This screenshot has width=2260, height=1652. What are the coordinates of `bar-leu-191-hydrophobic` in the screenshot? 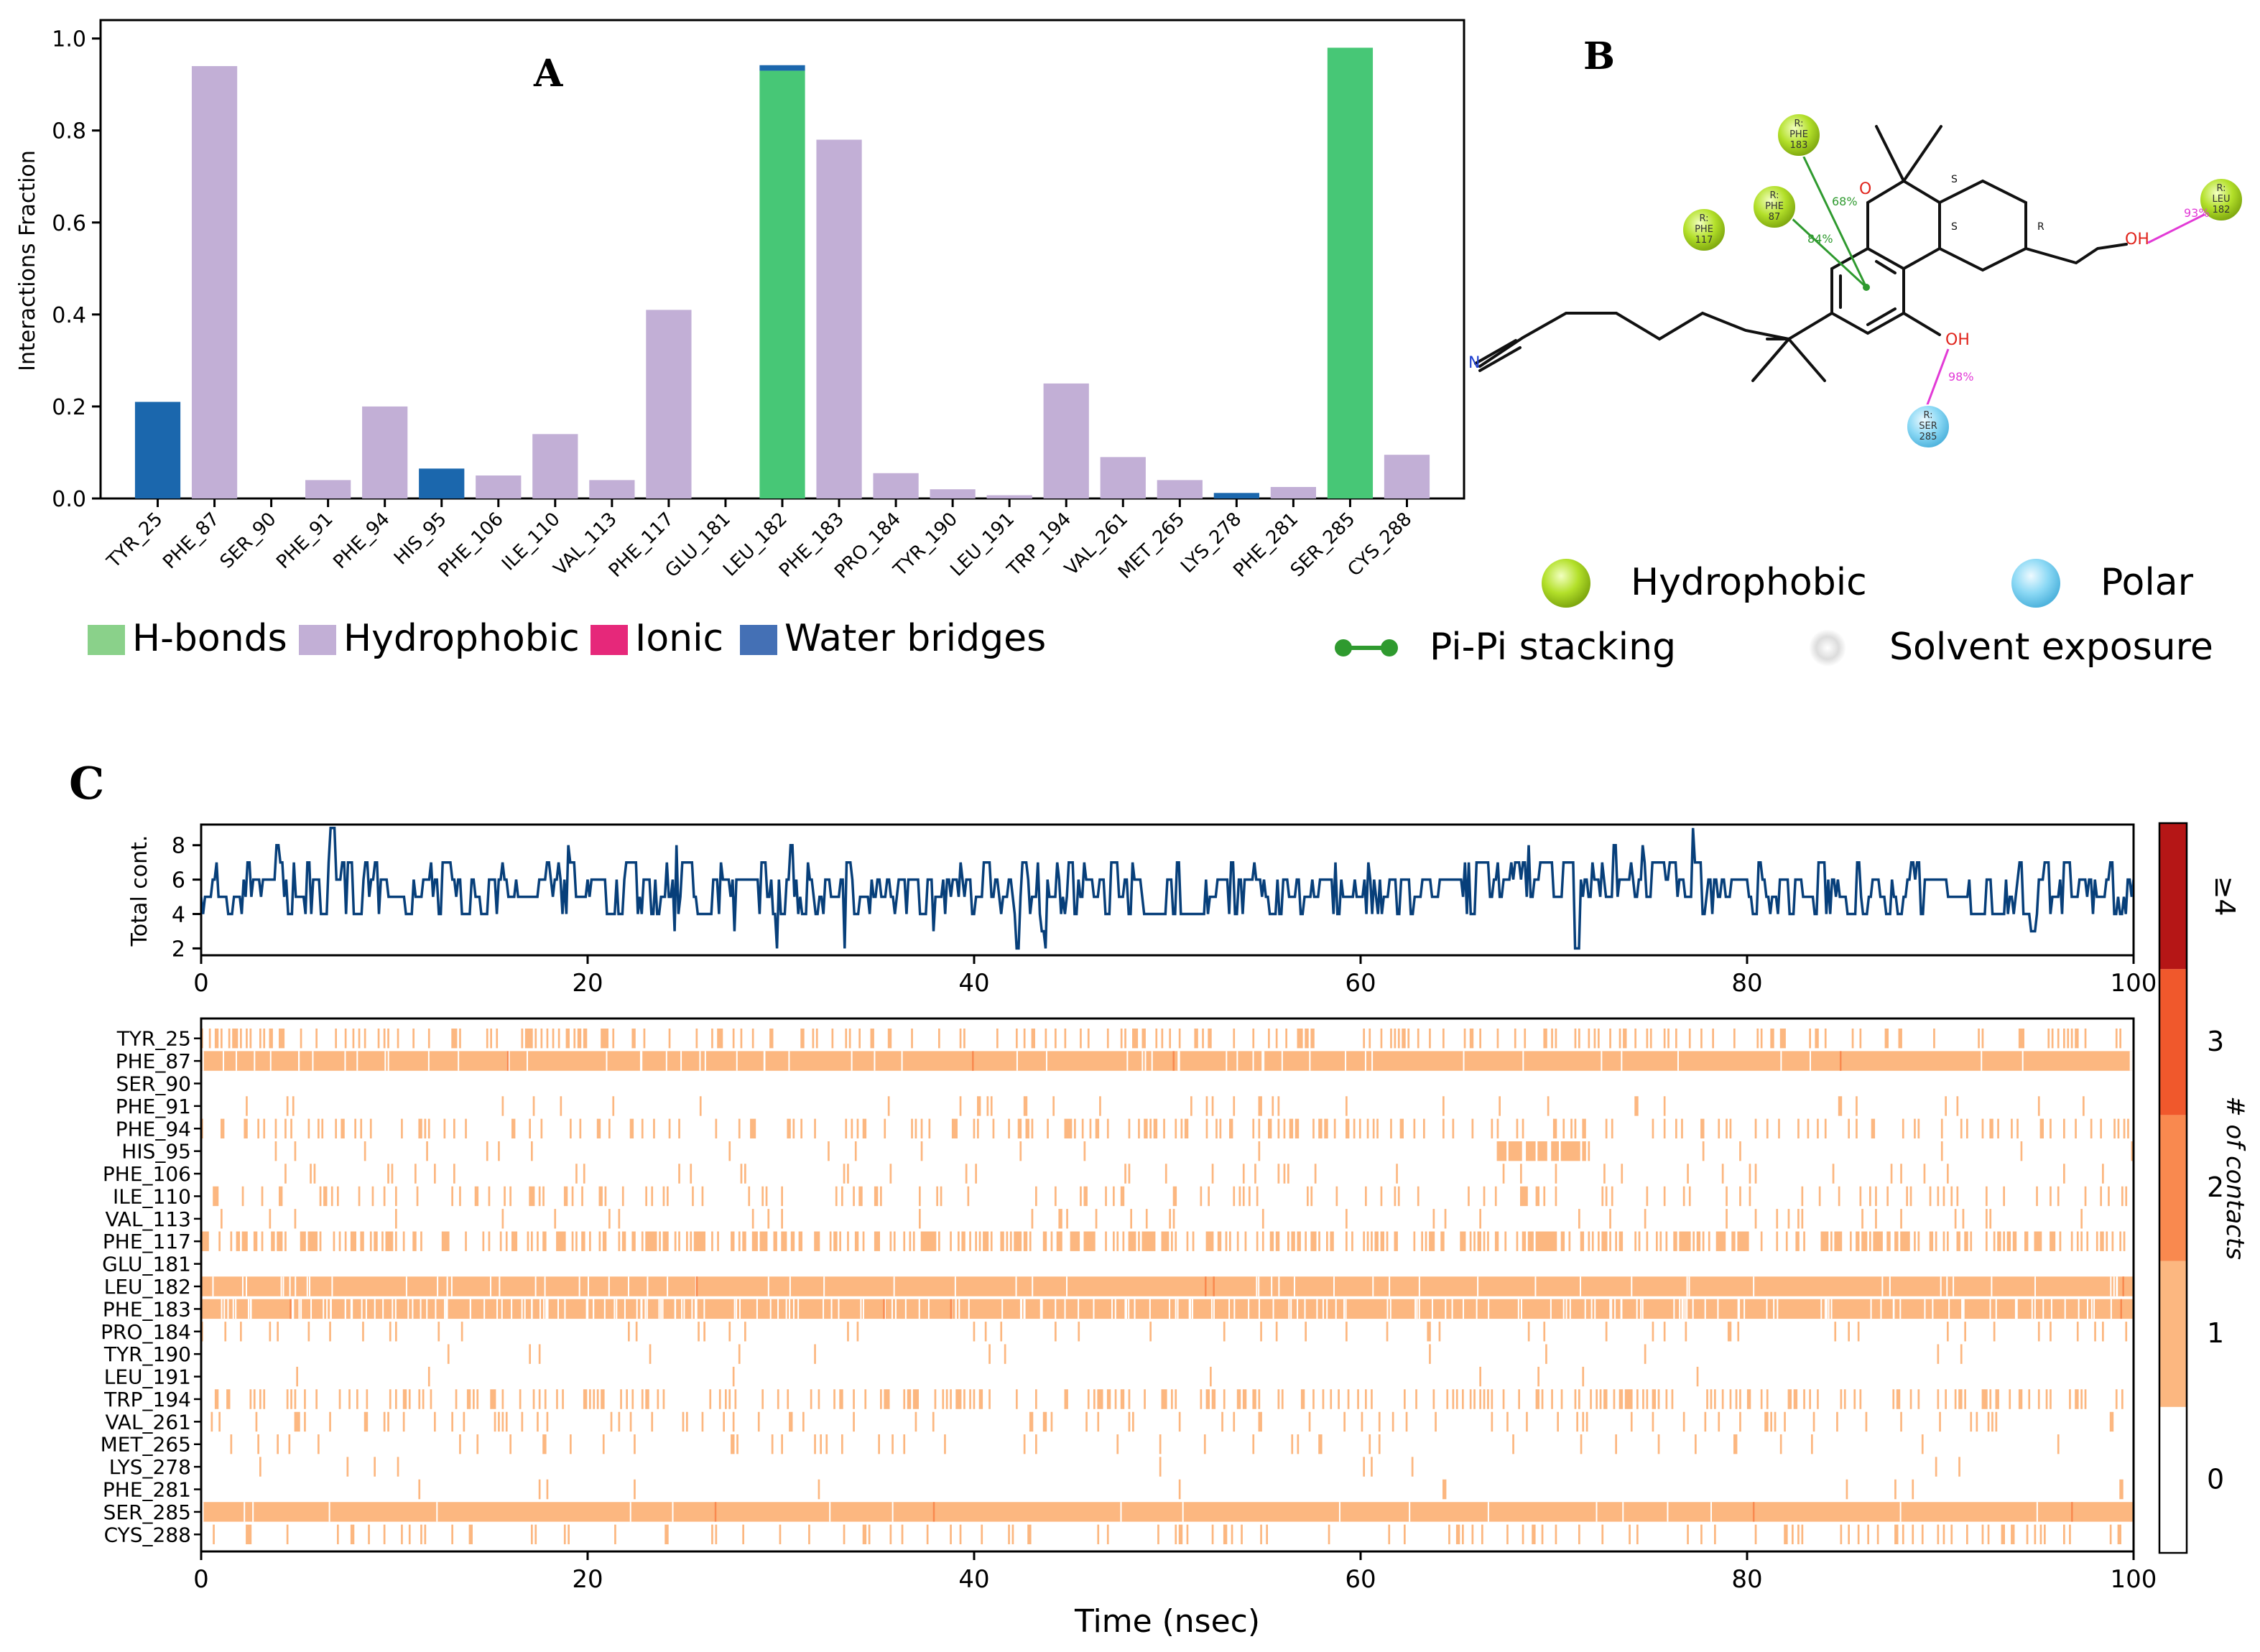 It's located at (1009, 497).